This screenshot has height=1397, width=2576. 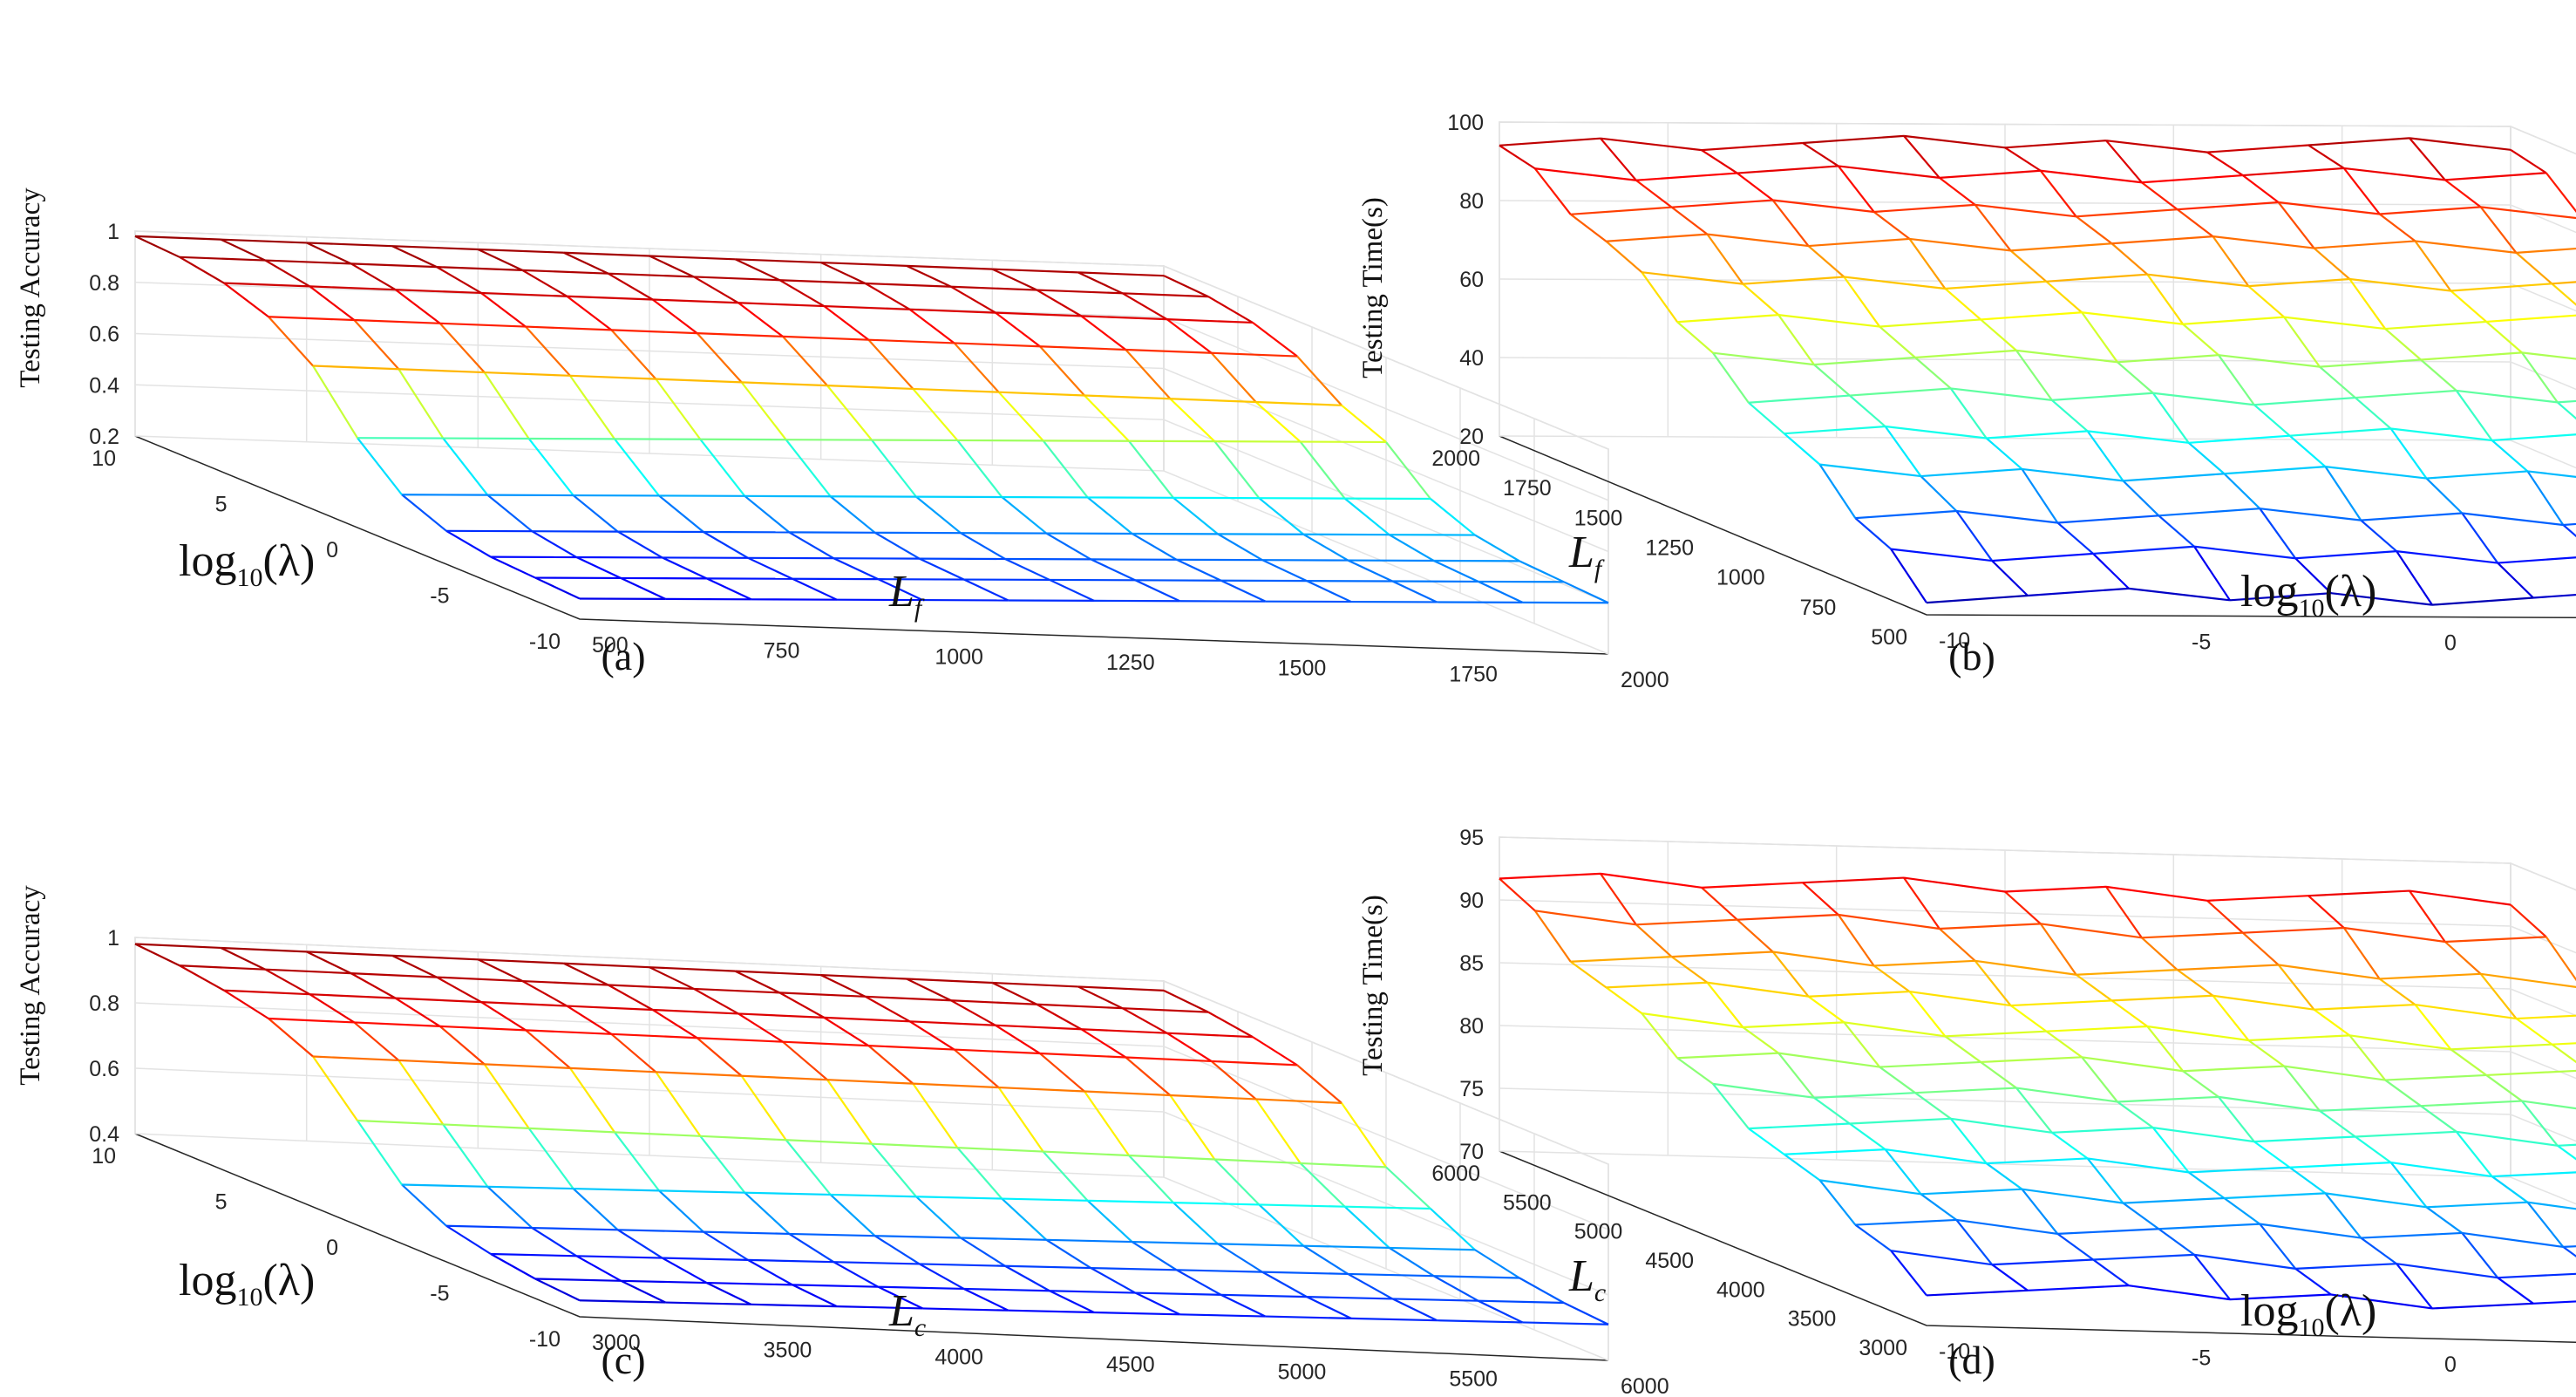 What do you see at coordinates (249, 577) in the screenshot?
I see `panel-a-xlabel-sub: 10` at bounding box center [249, 577].